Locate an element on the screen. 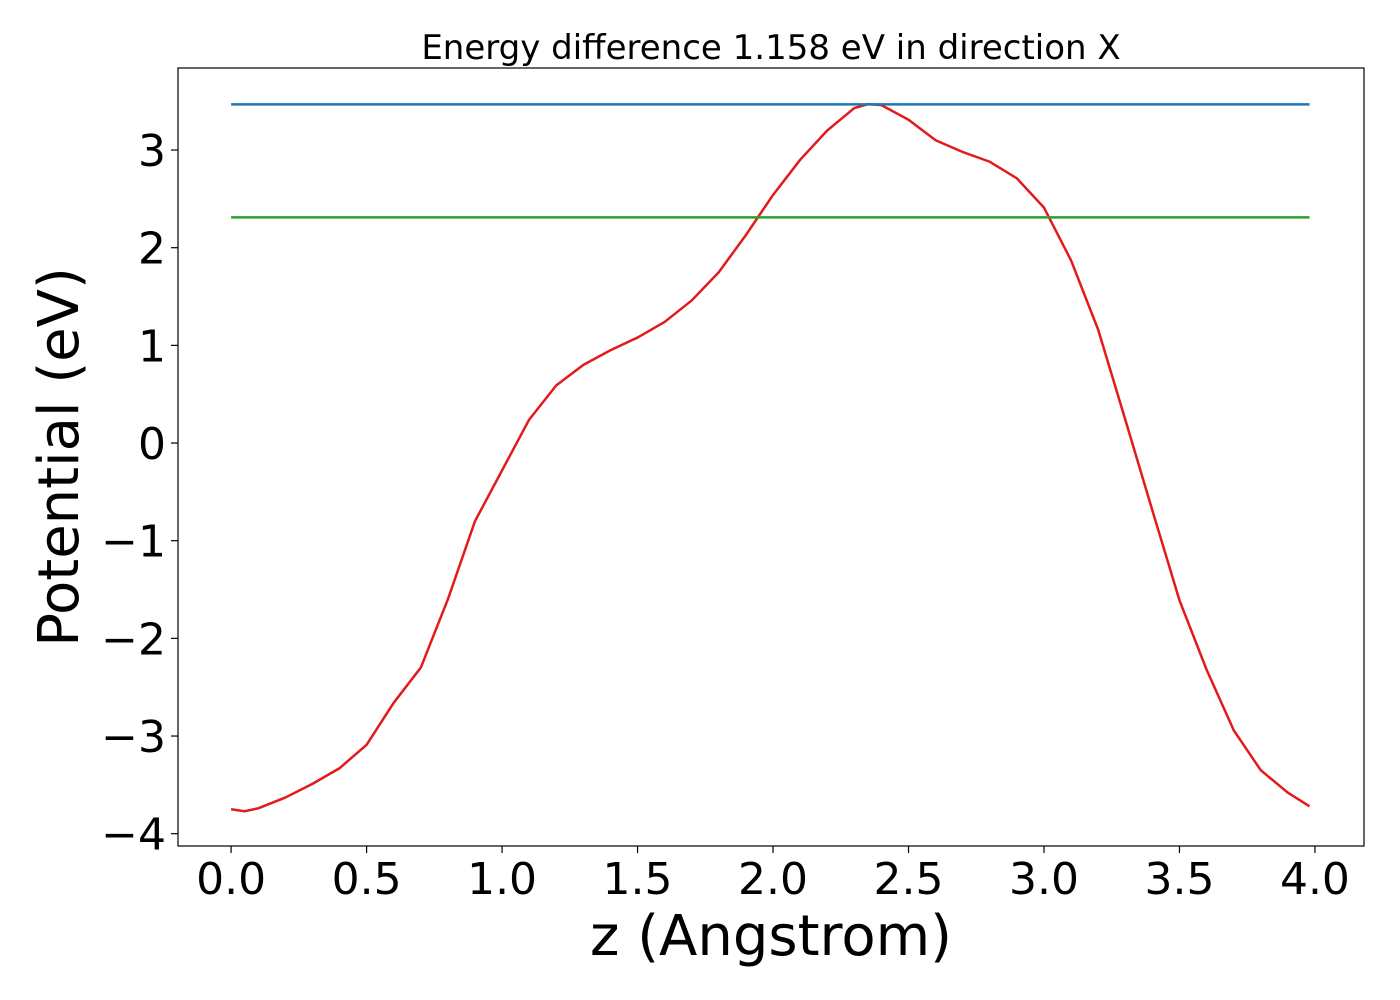 The height and width of the screenshot is (1000, 1400). y-axis-label: Potential (eV) is located at coordinates (59, 457).